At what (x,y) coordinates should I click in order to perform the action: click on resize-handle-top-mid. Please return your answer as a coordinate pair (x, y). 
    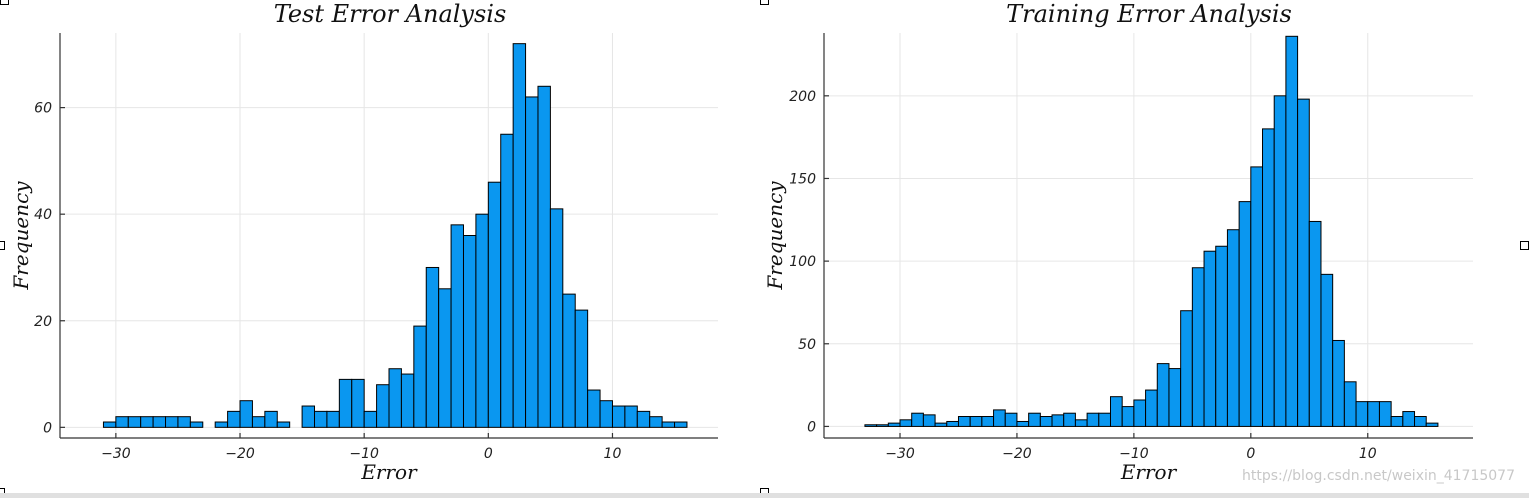
    Looking at the image, I should click on (764, 2).